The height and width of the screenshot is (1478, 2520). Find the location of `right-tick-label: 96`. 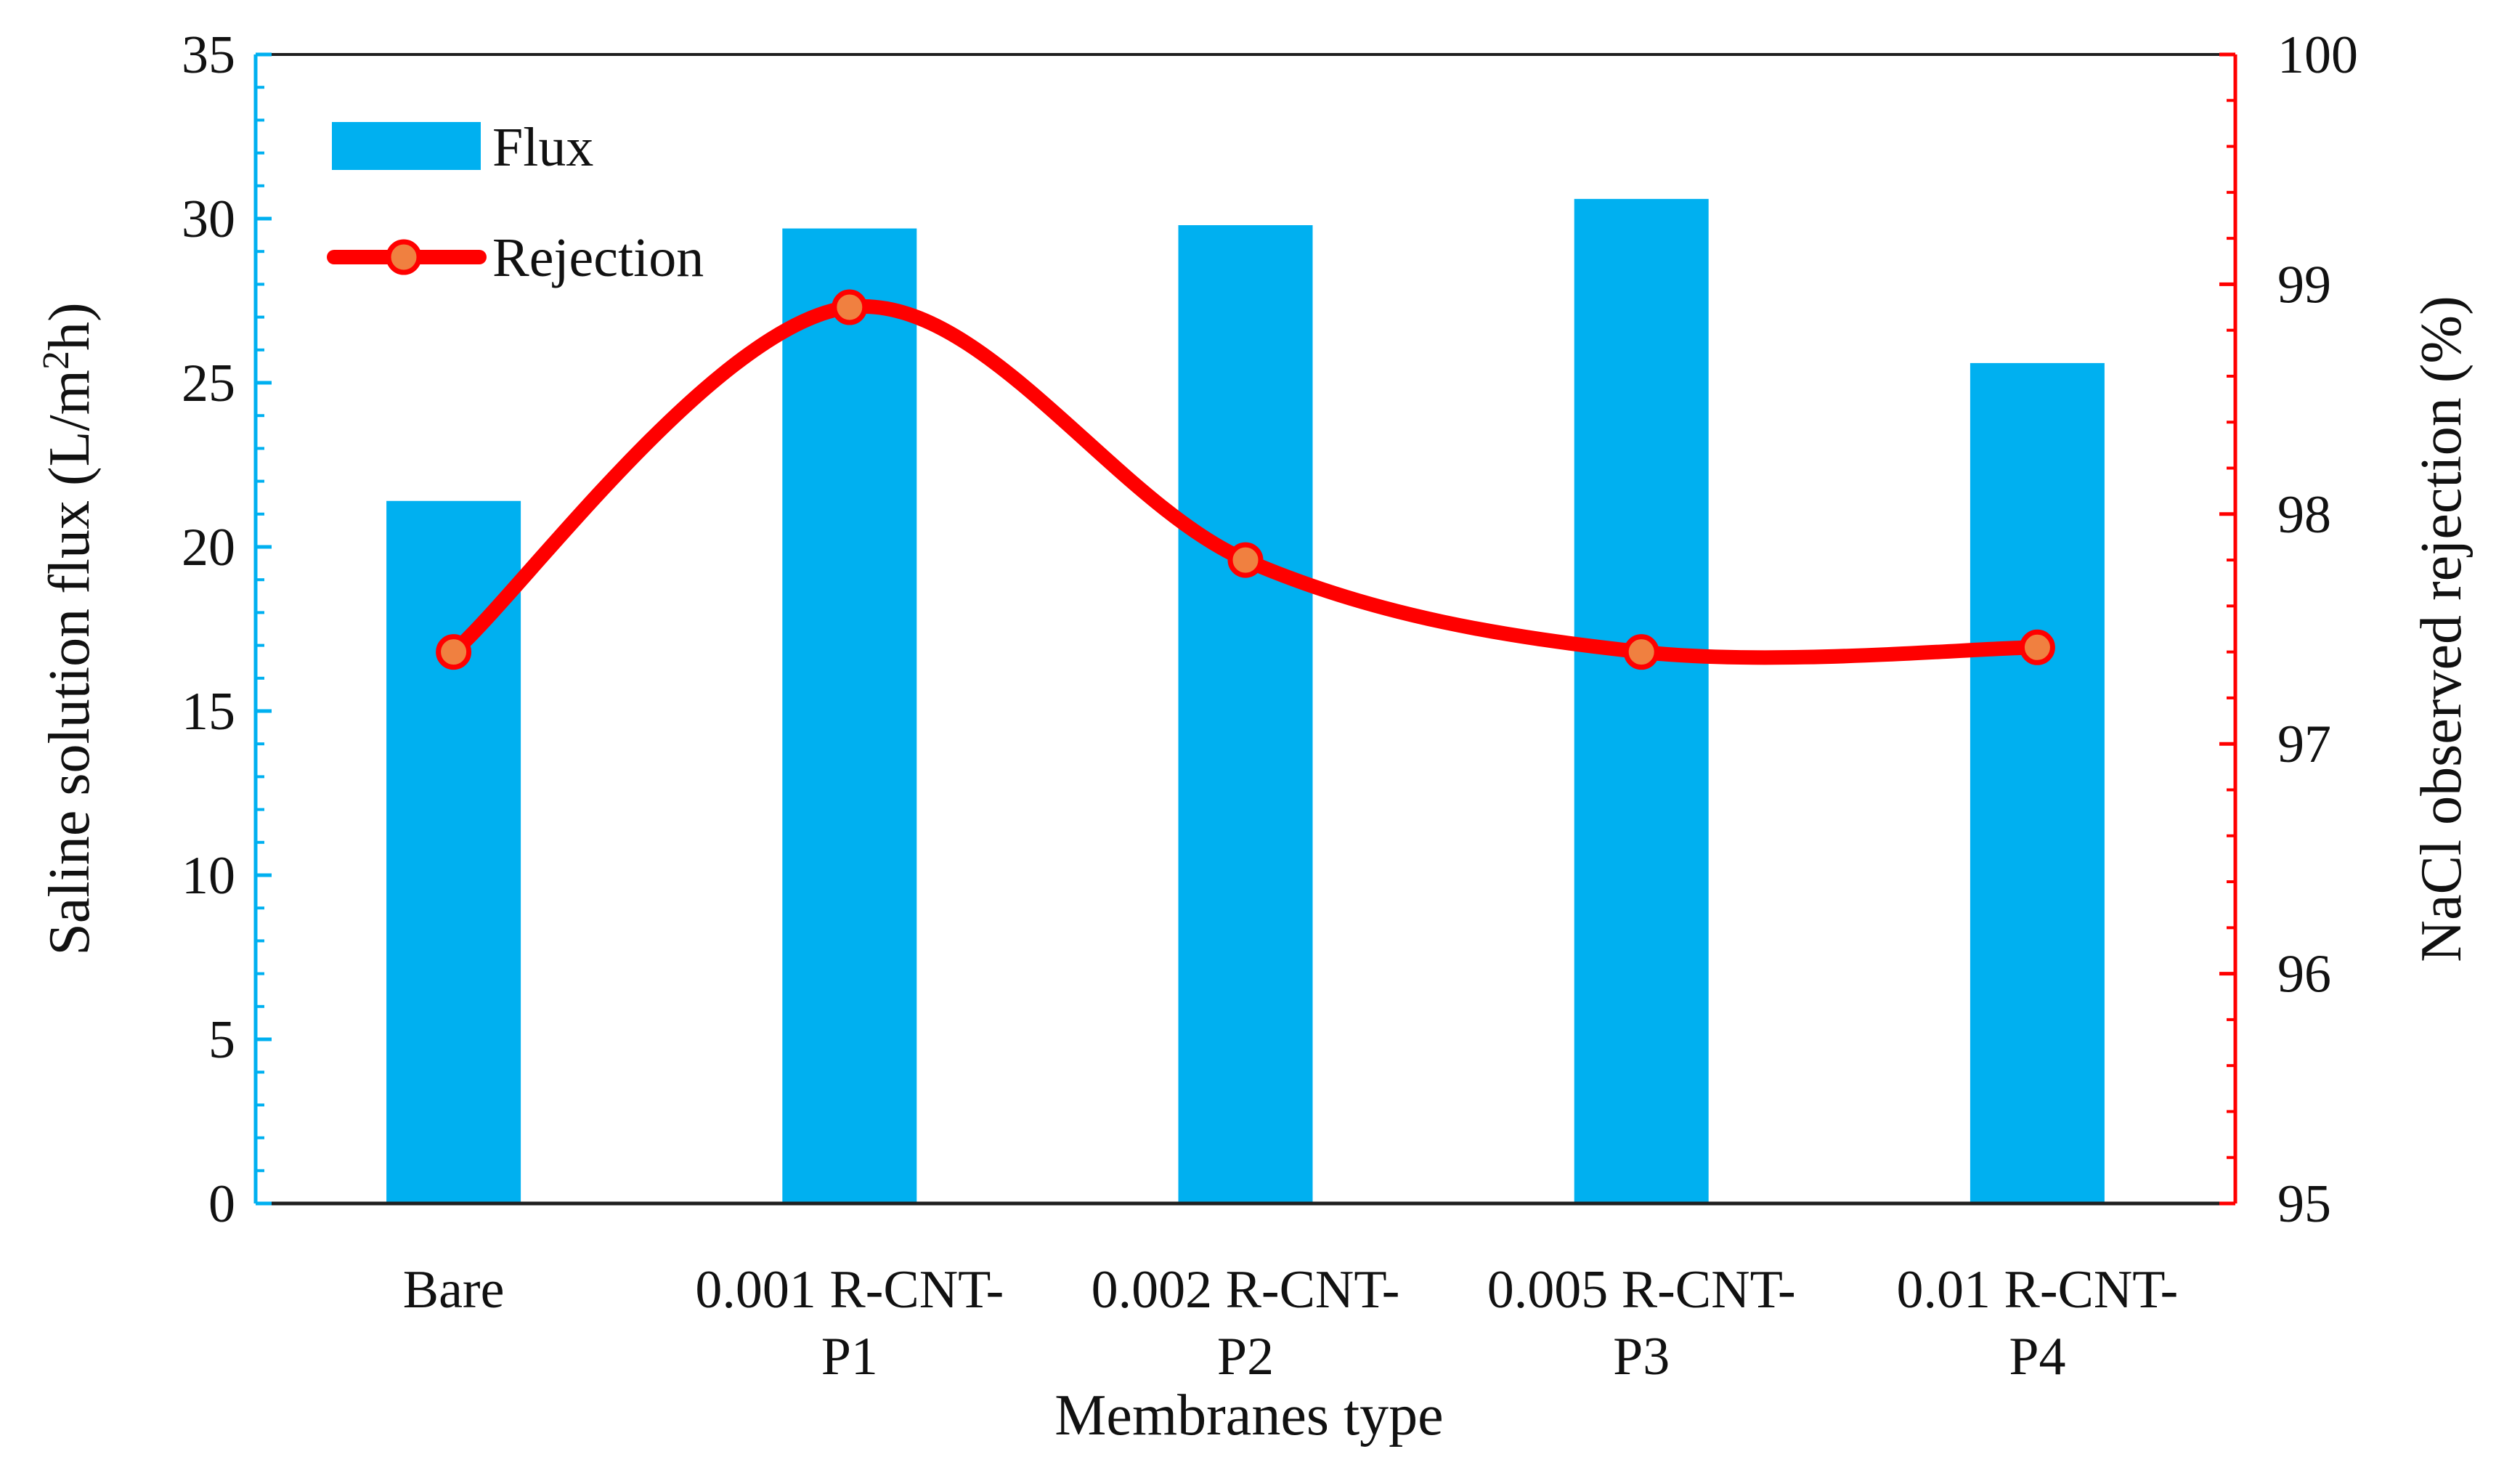

right-tick-label: 96 is located at coordinates (2304, 974).